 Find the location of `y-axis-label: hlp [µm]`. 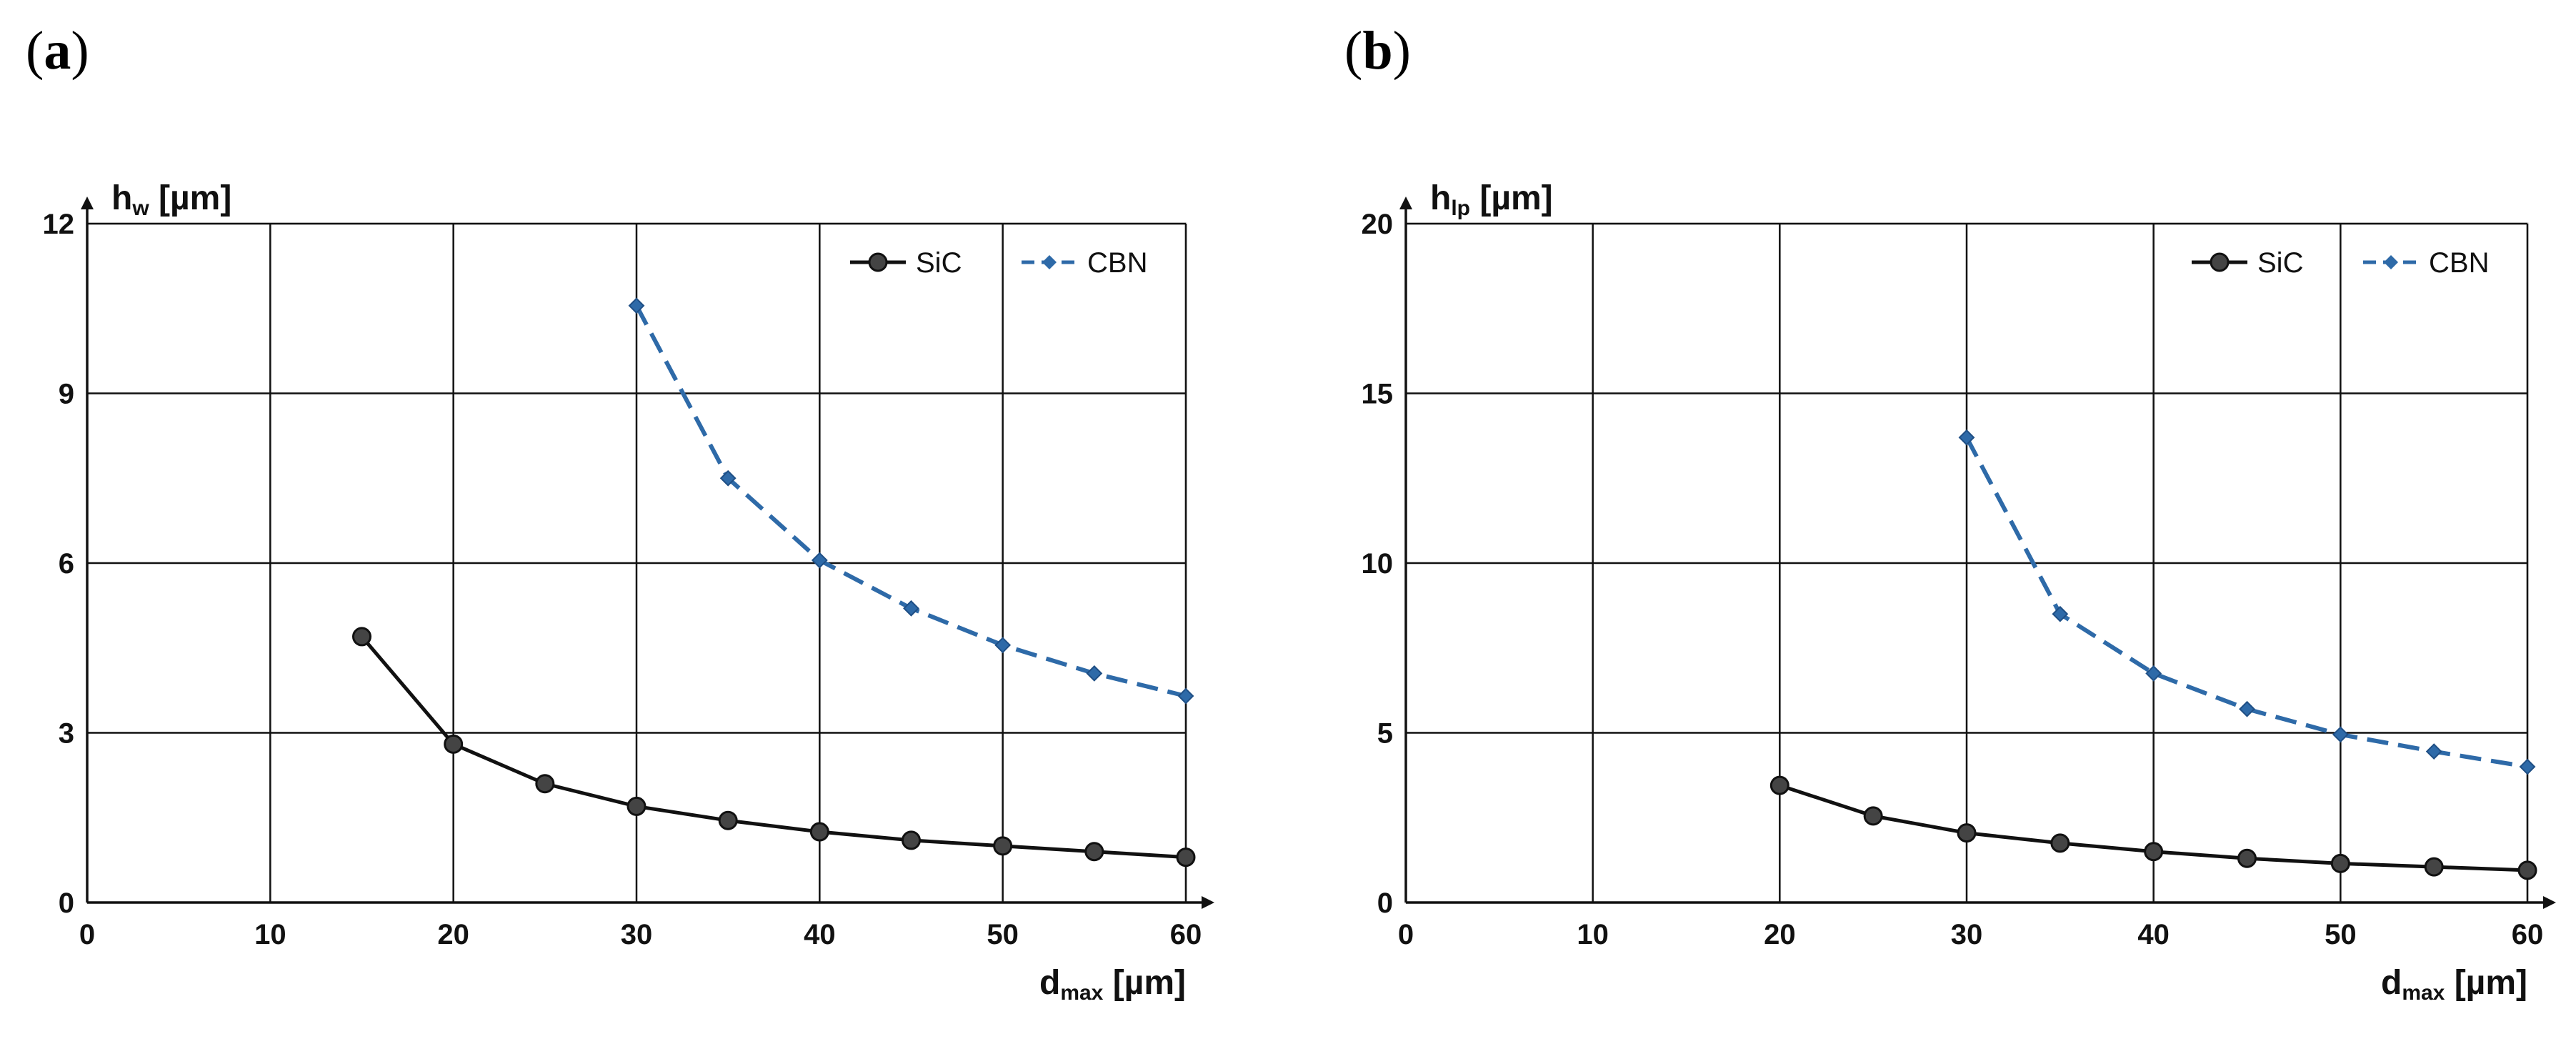

y-axis-label: hlp [µm] is located at coordinates (1491, 200).